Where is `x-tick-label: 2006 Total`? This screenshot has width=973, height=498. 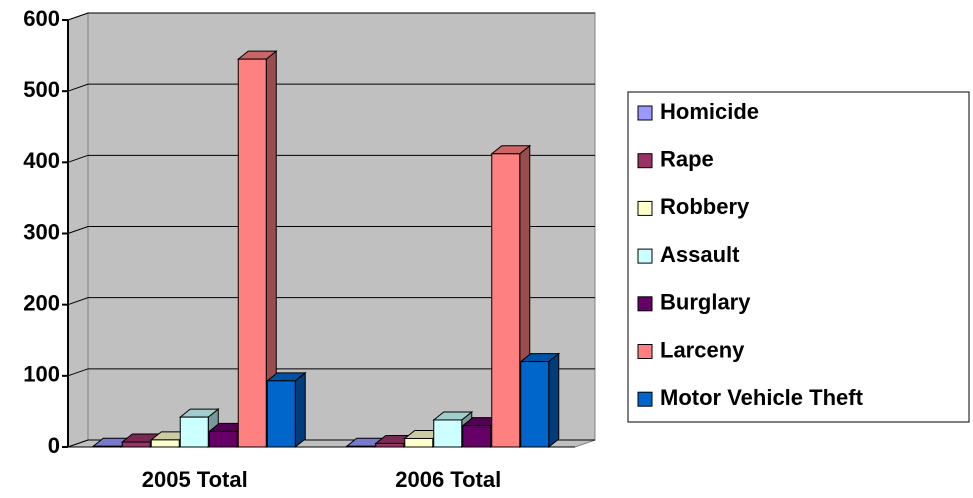 x-tick-label: 2006 Total is located at coordinates (448, 479).